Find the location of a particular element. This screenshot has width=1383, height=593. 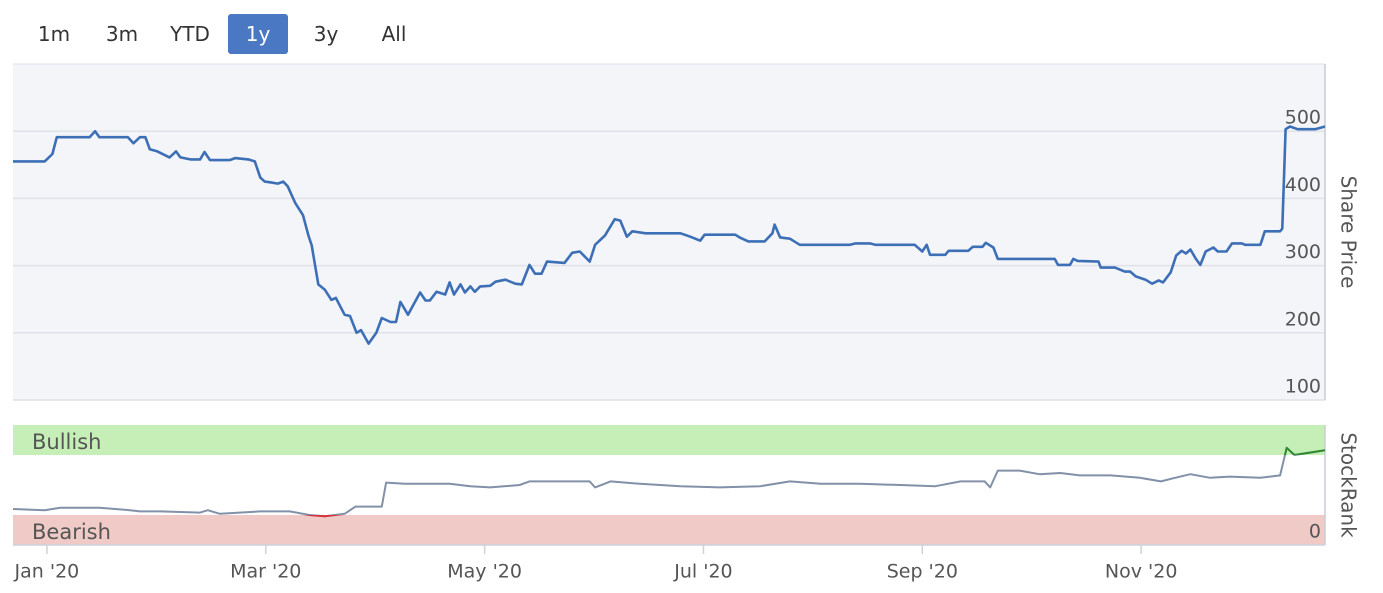

range-button: 1y is located at coordinates (258, 34).